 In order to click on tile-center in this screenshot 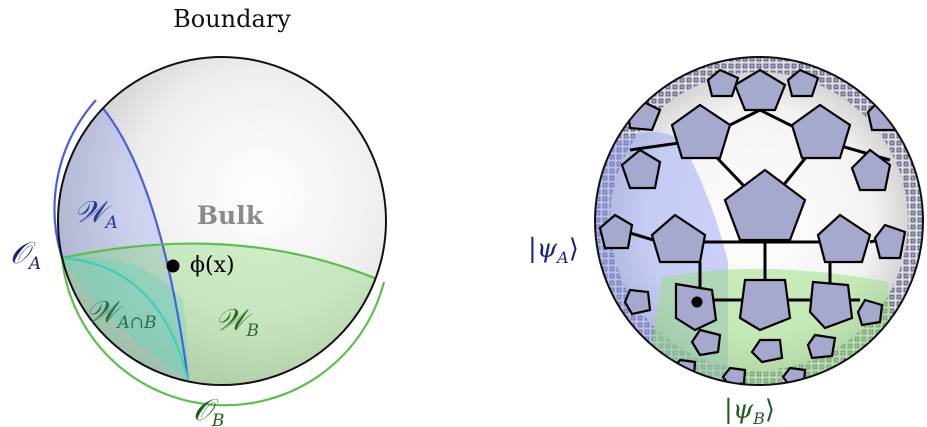, I will do `click(765, 205)`.